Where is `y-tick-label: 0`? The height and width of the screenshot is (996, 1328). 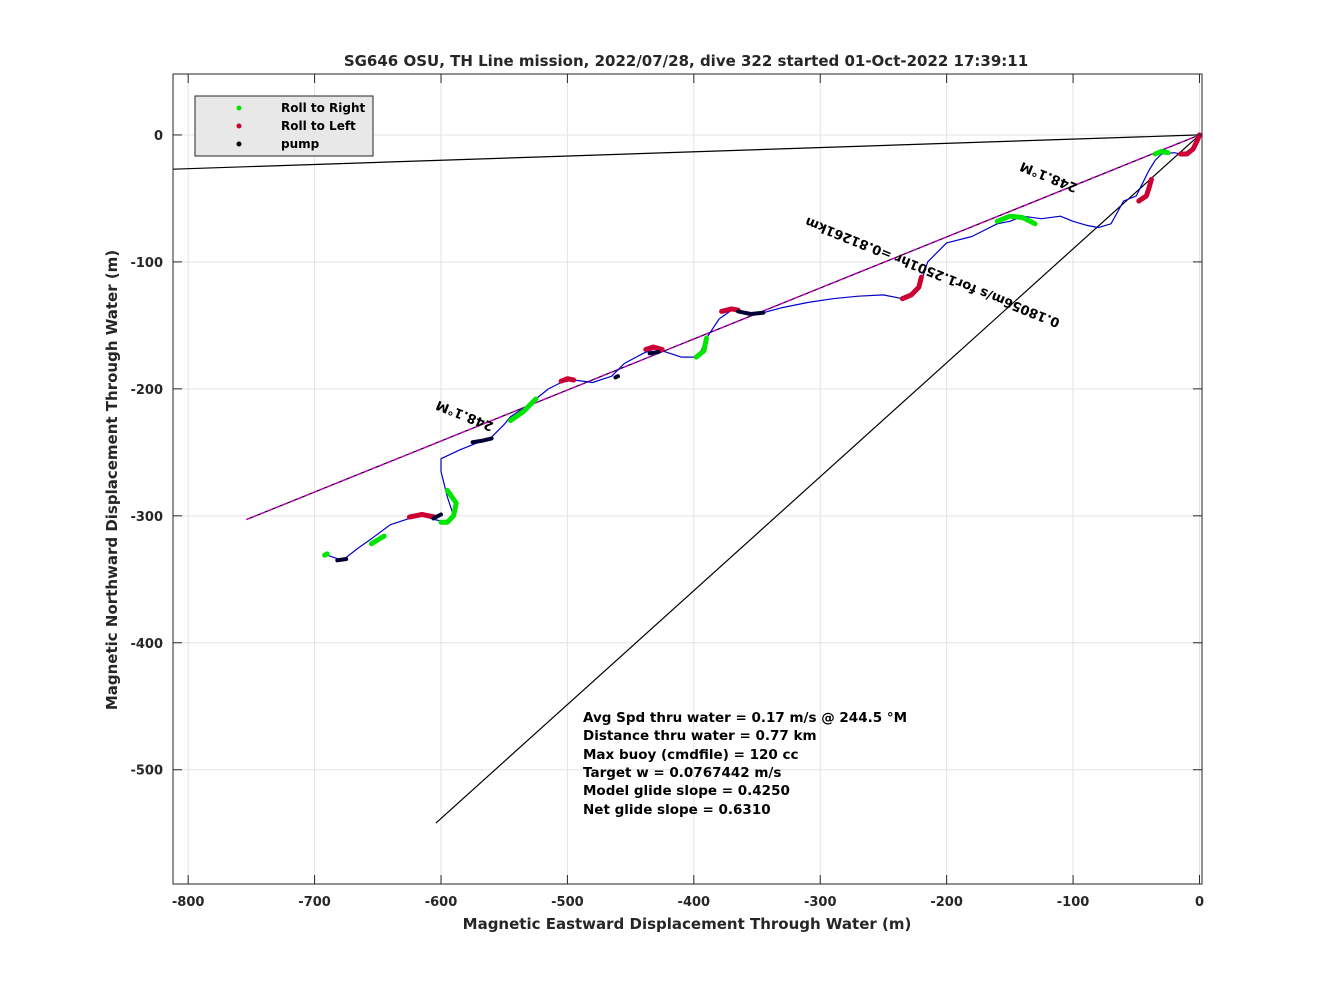
y-tick-label: 0 is located at coordinates (158, 136).